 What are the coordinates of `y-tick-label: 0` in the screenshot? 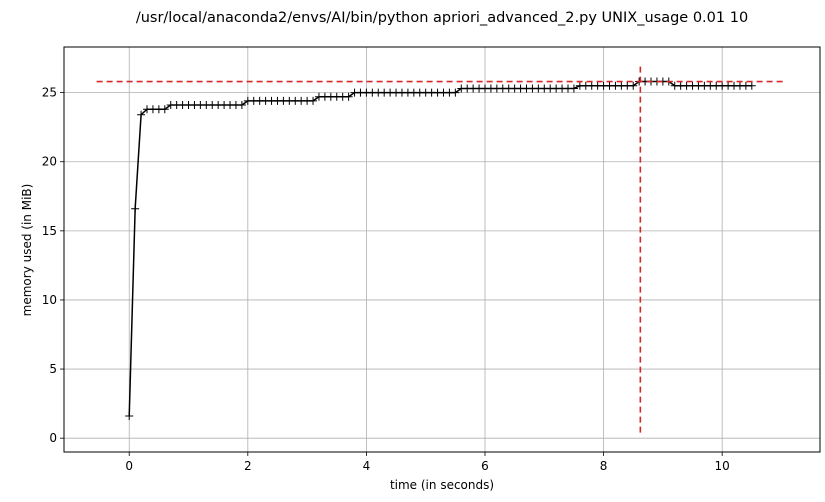 It's located at (53, 438).